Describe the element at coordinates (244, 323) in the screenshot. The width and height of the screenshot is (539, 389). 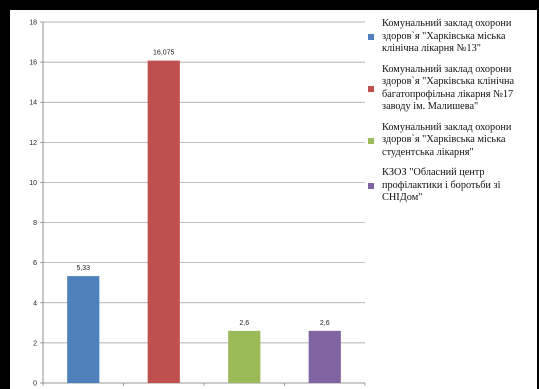
I see `data-label-3: 2,6` at that location.